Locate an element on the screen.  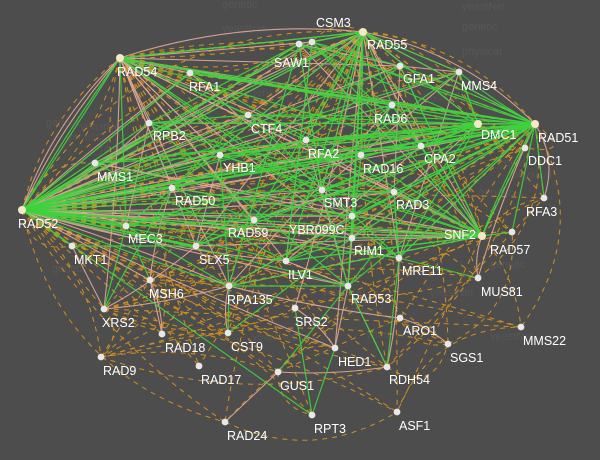
graph-node-ddc1 is located at coordinates (525, 148).